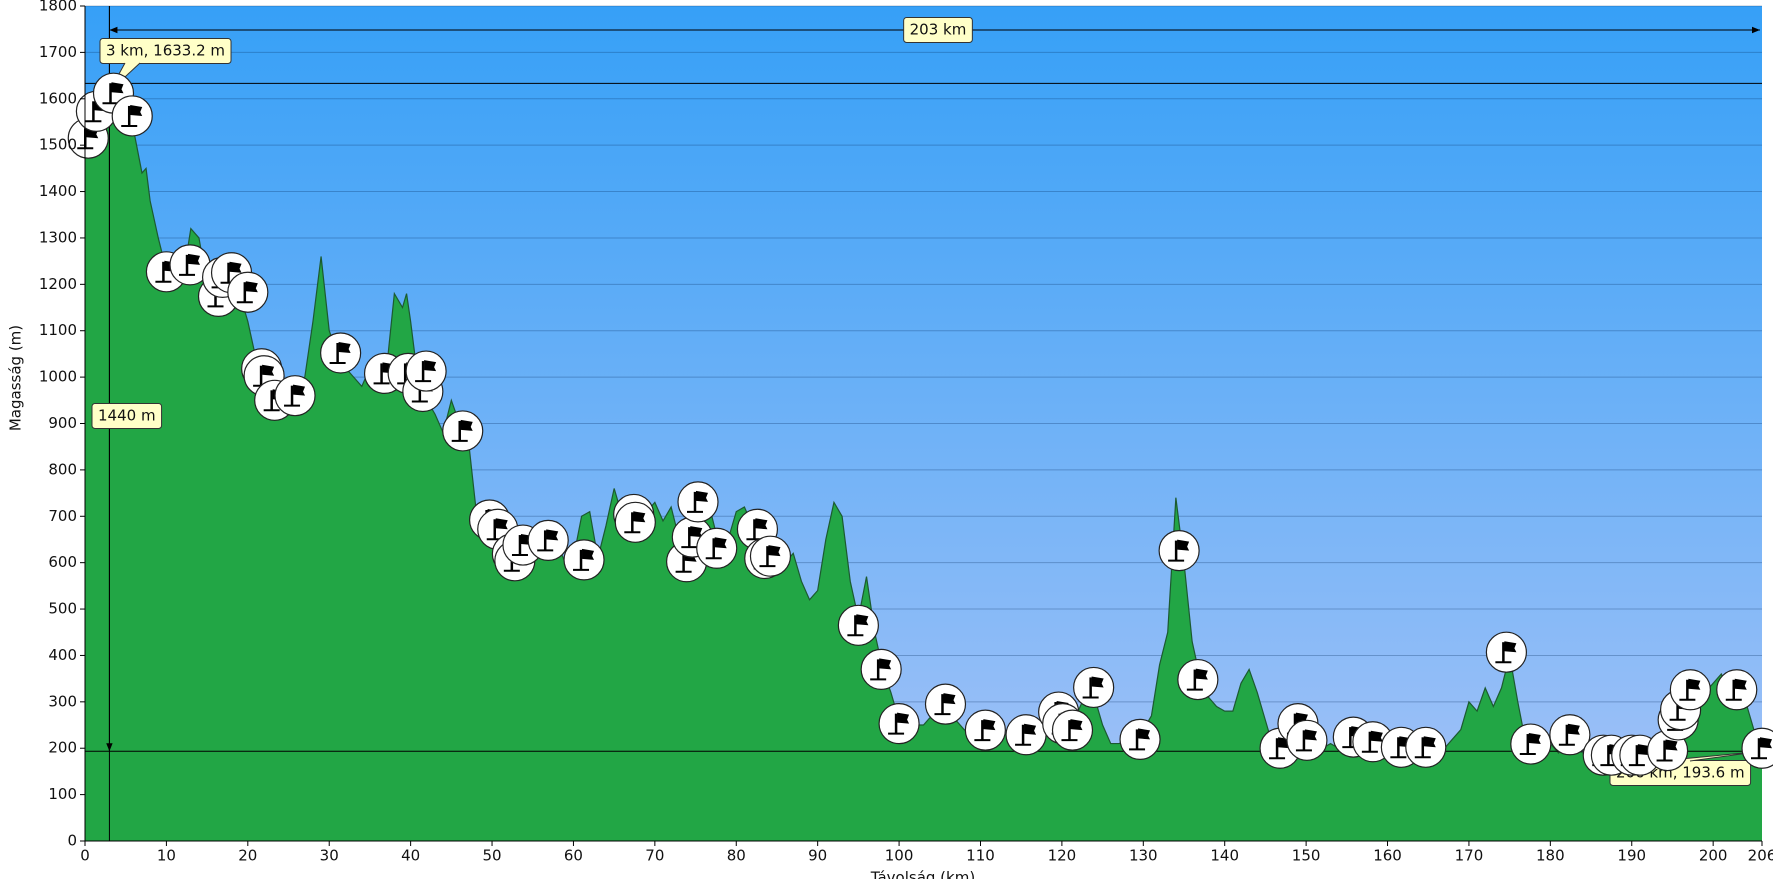 The height and width of the screenshot is (879, 1773). What do you see at coordinates (1550, 856) in the screenshot?
I see `x-tick-label: 180` at bounding box center [1550, 856].